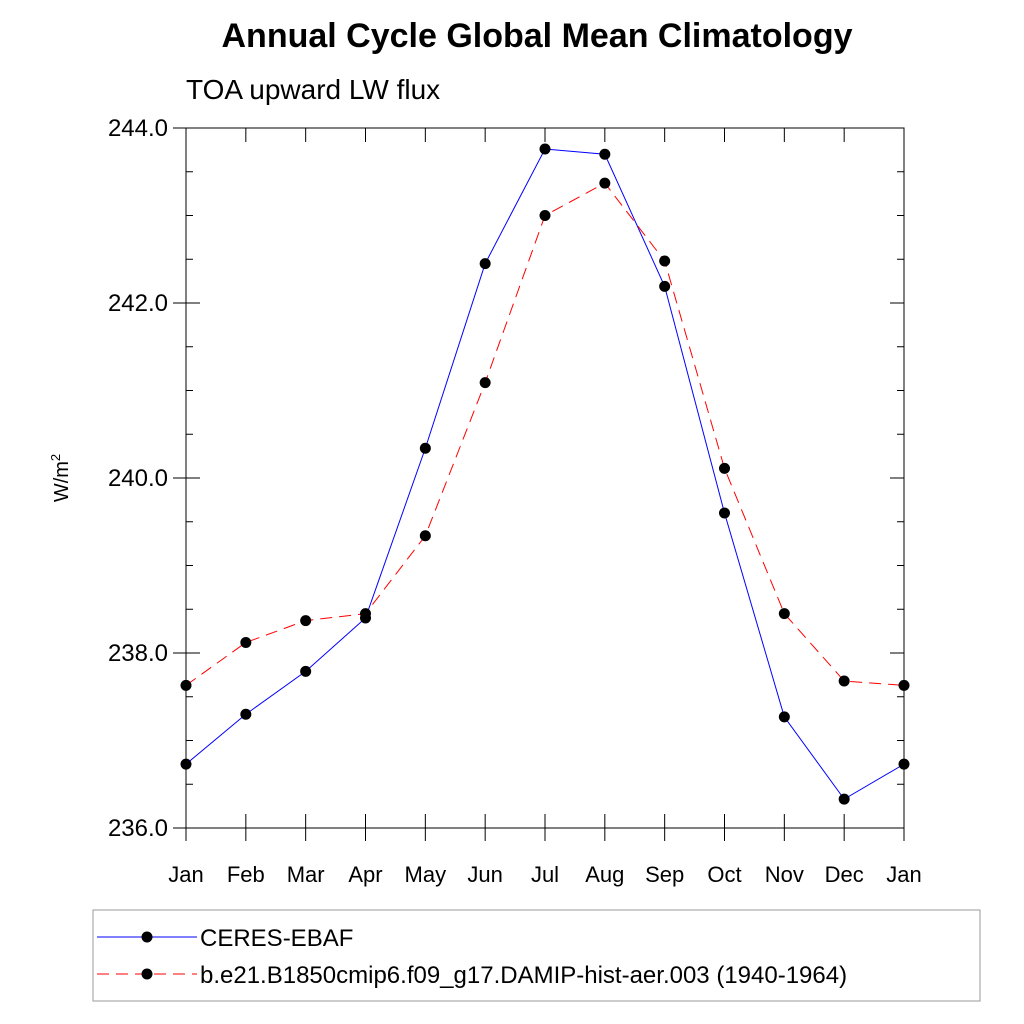 Image resolution: width=1024 pixels, height=1024 pixels. What do you see at coordinates (724, 874) in the screenshot?
I see `x-tick-label: Oct` at bounding box center [724, 874].